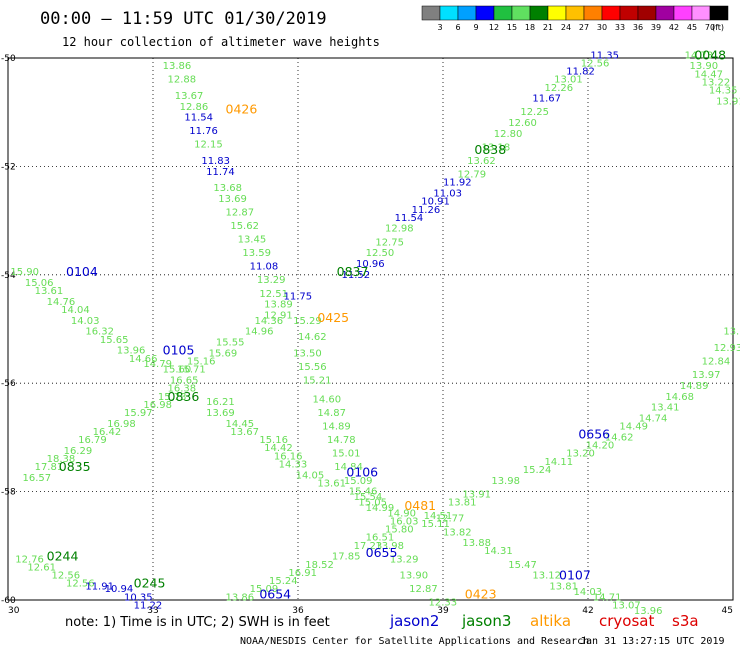 This screenshot has height=650, width=740. What do you see at coordinates (220, 413) in the screenshot?
I see `swh-value: 13.69` at bounding box center [220, 413].